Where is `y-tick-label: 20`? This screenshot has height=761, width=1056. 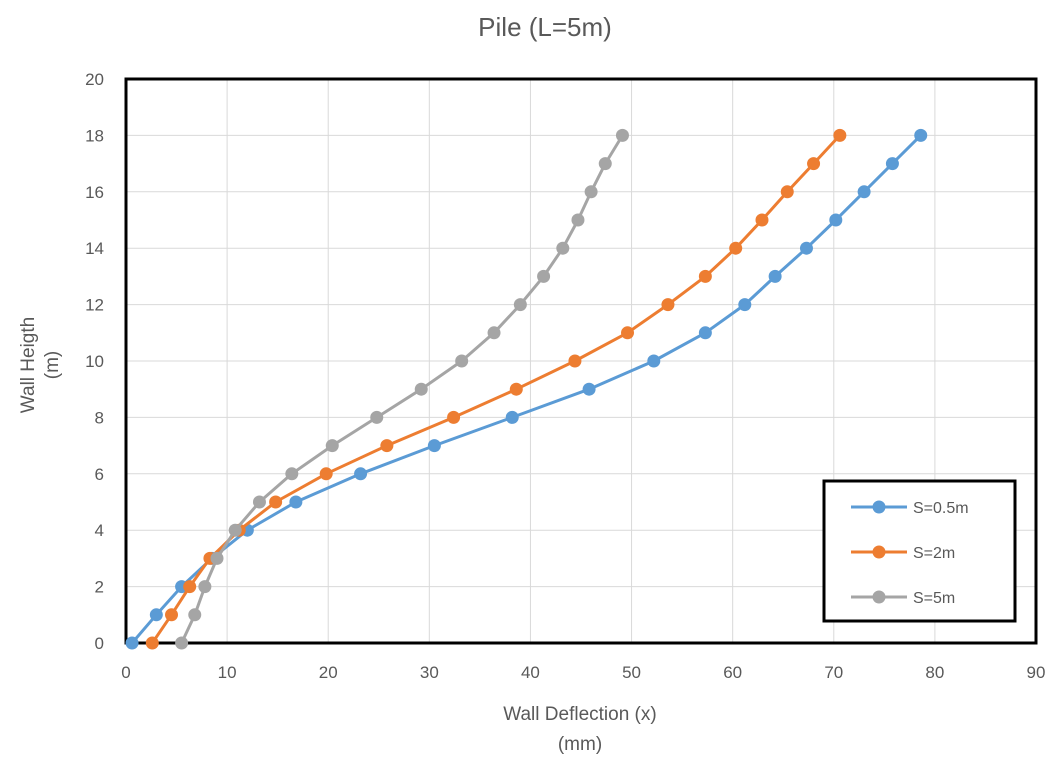 y-tick-label: 20 is located at coordinates (94, 79).